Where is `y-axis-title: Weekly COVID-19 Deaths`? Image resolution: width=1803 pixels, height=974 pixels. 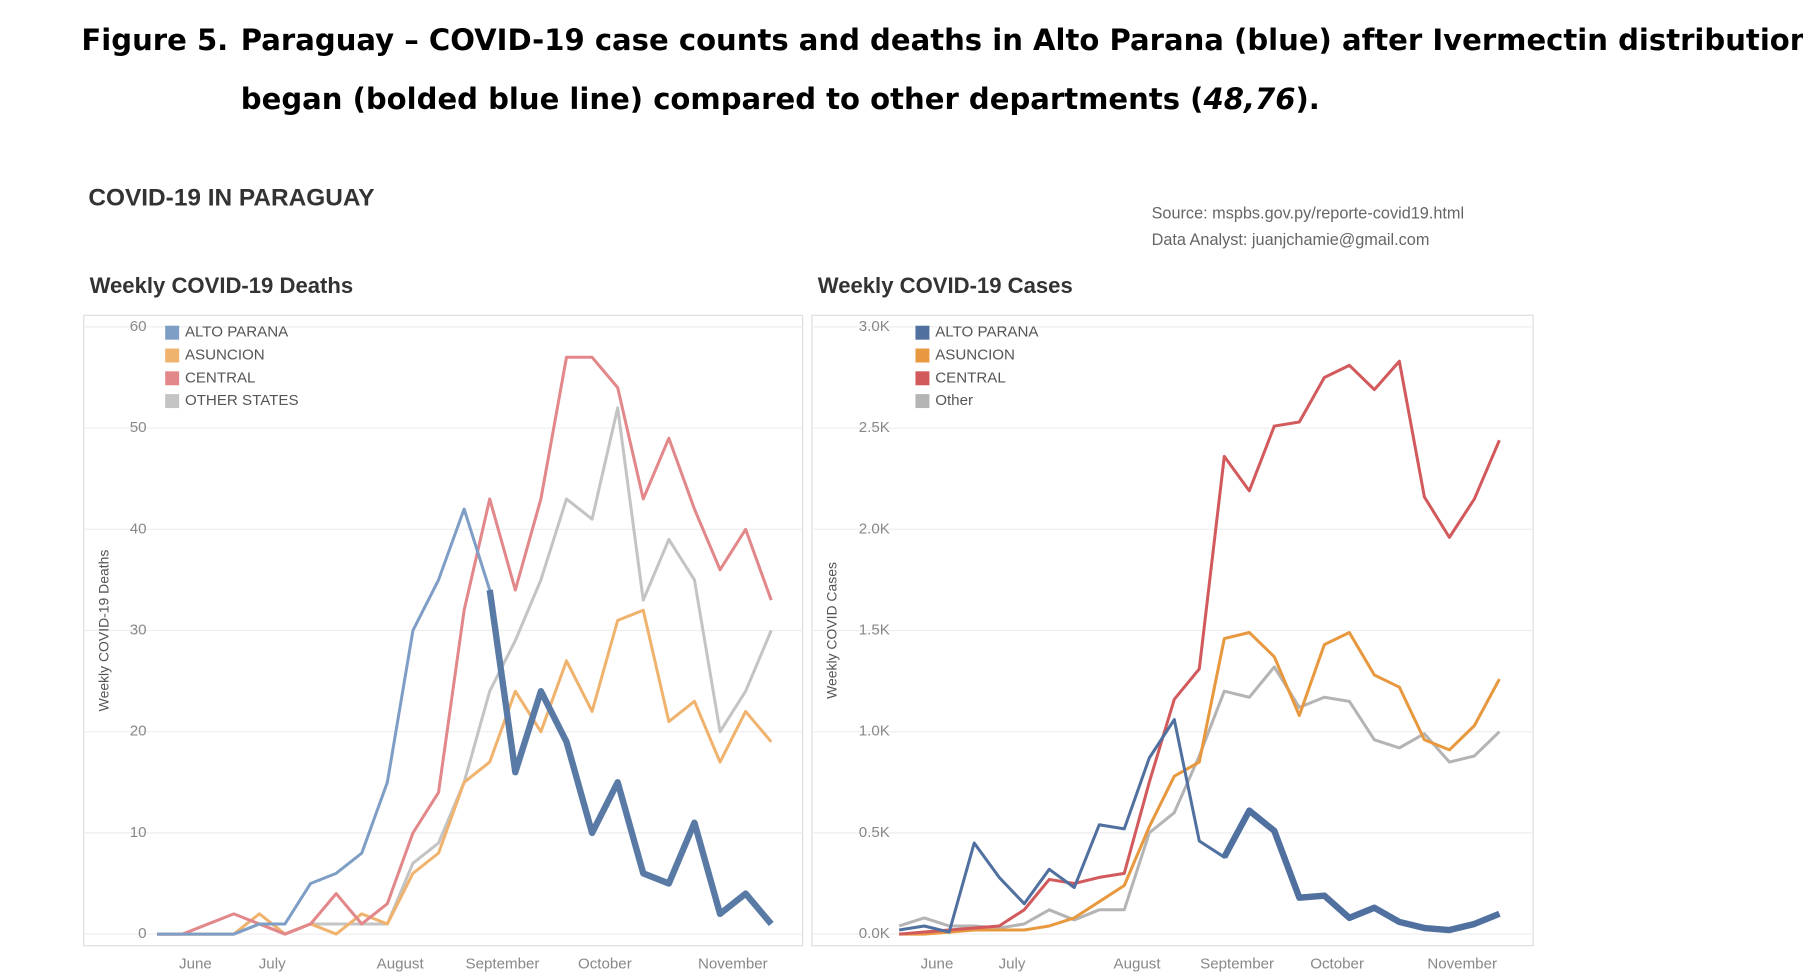 y-axis-title: Weekly COVID-19 Deaths is located at coordinates (103, 631).